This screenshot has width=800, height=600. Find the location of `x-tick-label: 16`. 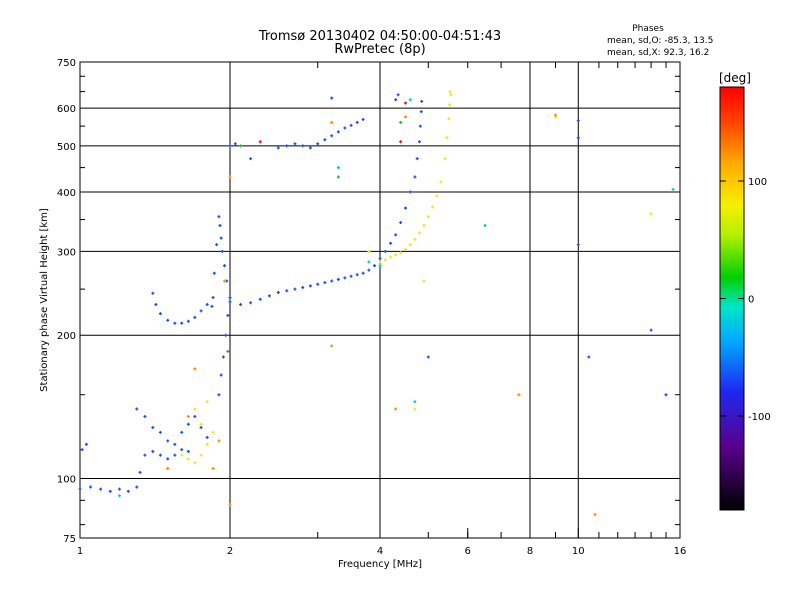

x-tick-label: 16 is located at coordinates (680, 551).